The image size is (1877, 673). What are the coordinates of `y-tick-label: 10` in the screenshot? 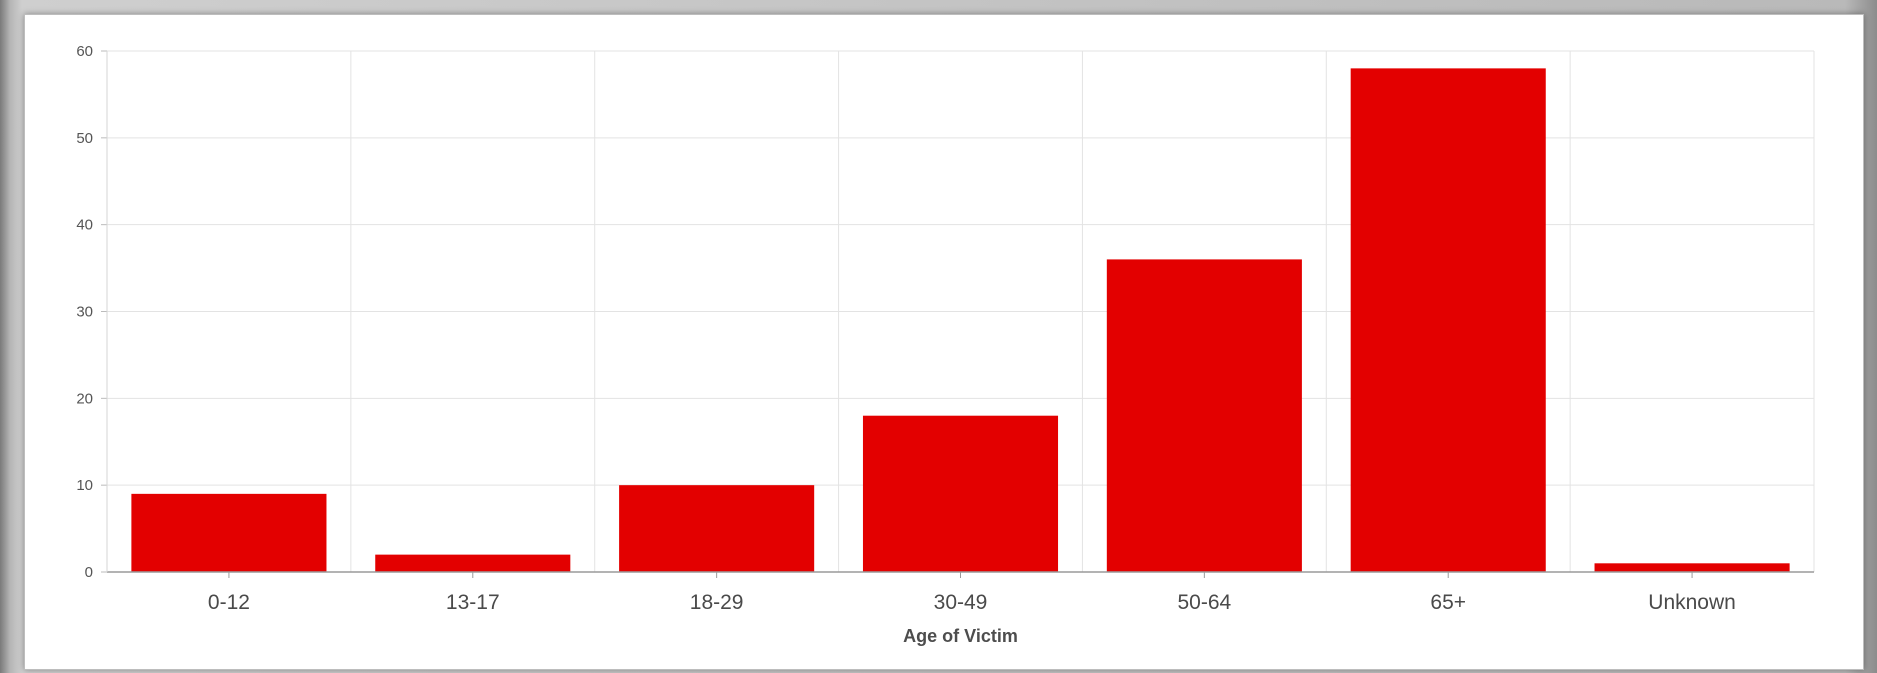 It's located at (84, 485).